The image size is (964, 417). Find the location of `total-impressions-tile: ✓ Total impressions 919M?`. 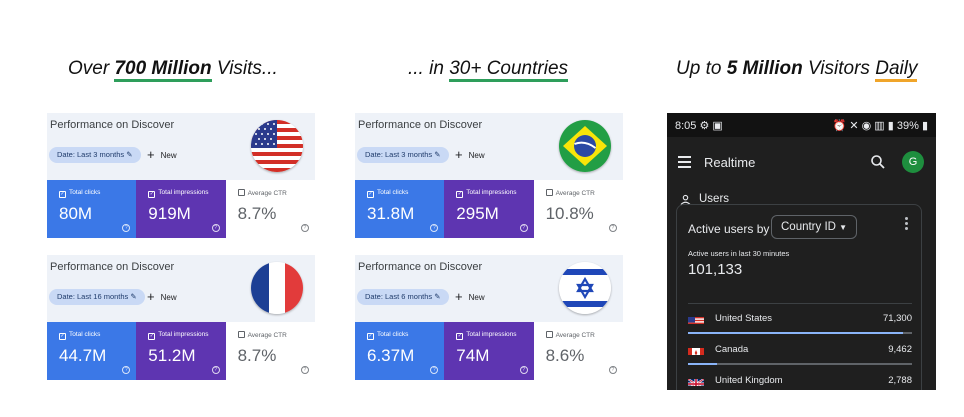

total-impressions-tile: ✓ Total impressions 919M? is located at coordinates (181, 209).